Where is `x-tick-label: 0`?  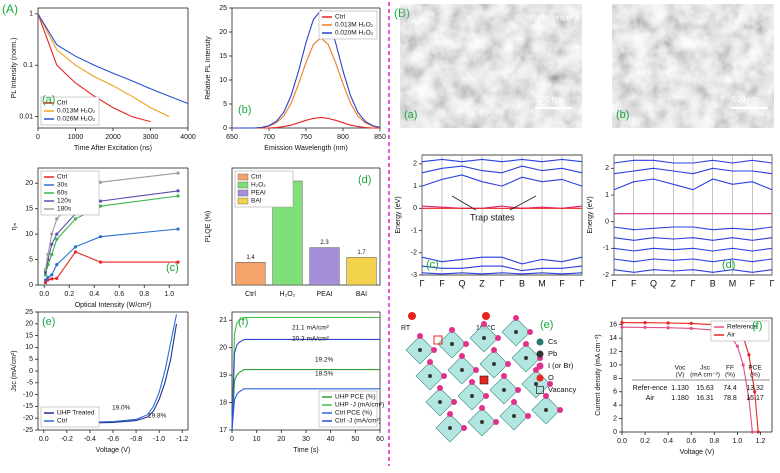 x-tick-label: 0 is located at coordinates (38, 137).